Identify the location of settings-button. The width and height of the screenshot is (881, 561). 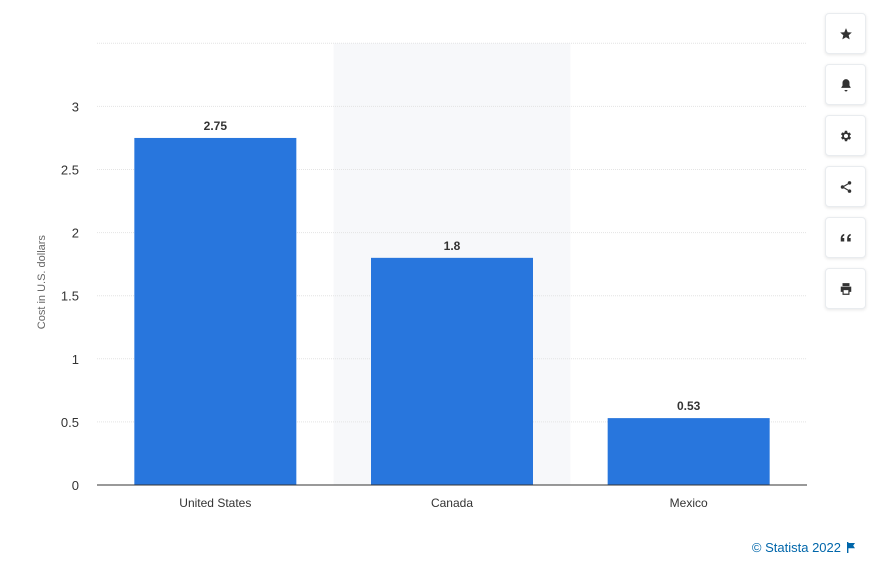
(845, 135).